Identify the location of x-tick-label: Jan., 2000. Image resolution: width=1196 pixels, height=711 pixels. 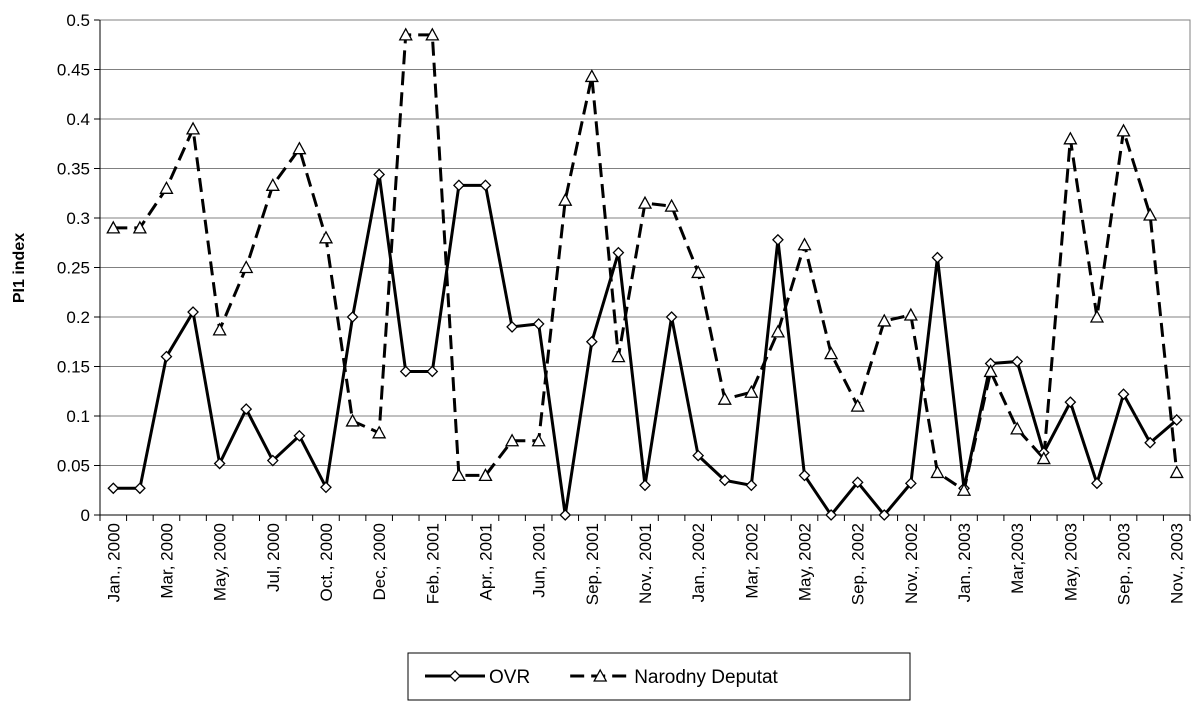
(113, 562).